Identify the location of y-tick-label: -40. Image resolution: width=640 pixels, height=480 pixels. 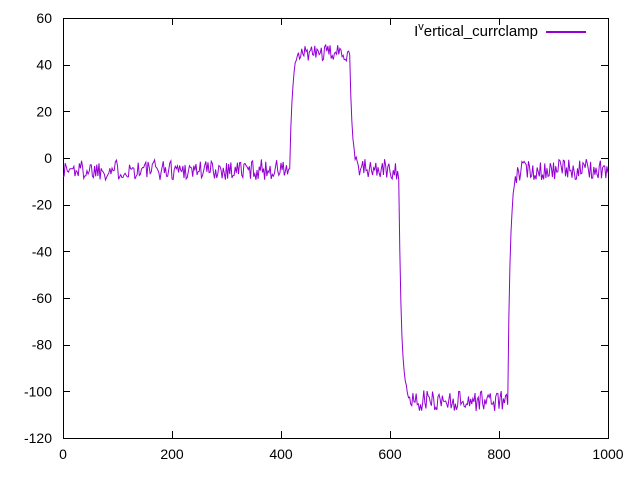
(42, 251).